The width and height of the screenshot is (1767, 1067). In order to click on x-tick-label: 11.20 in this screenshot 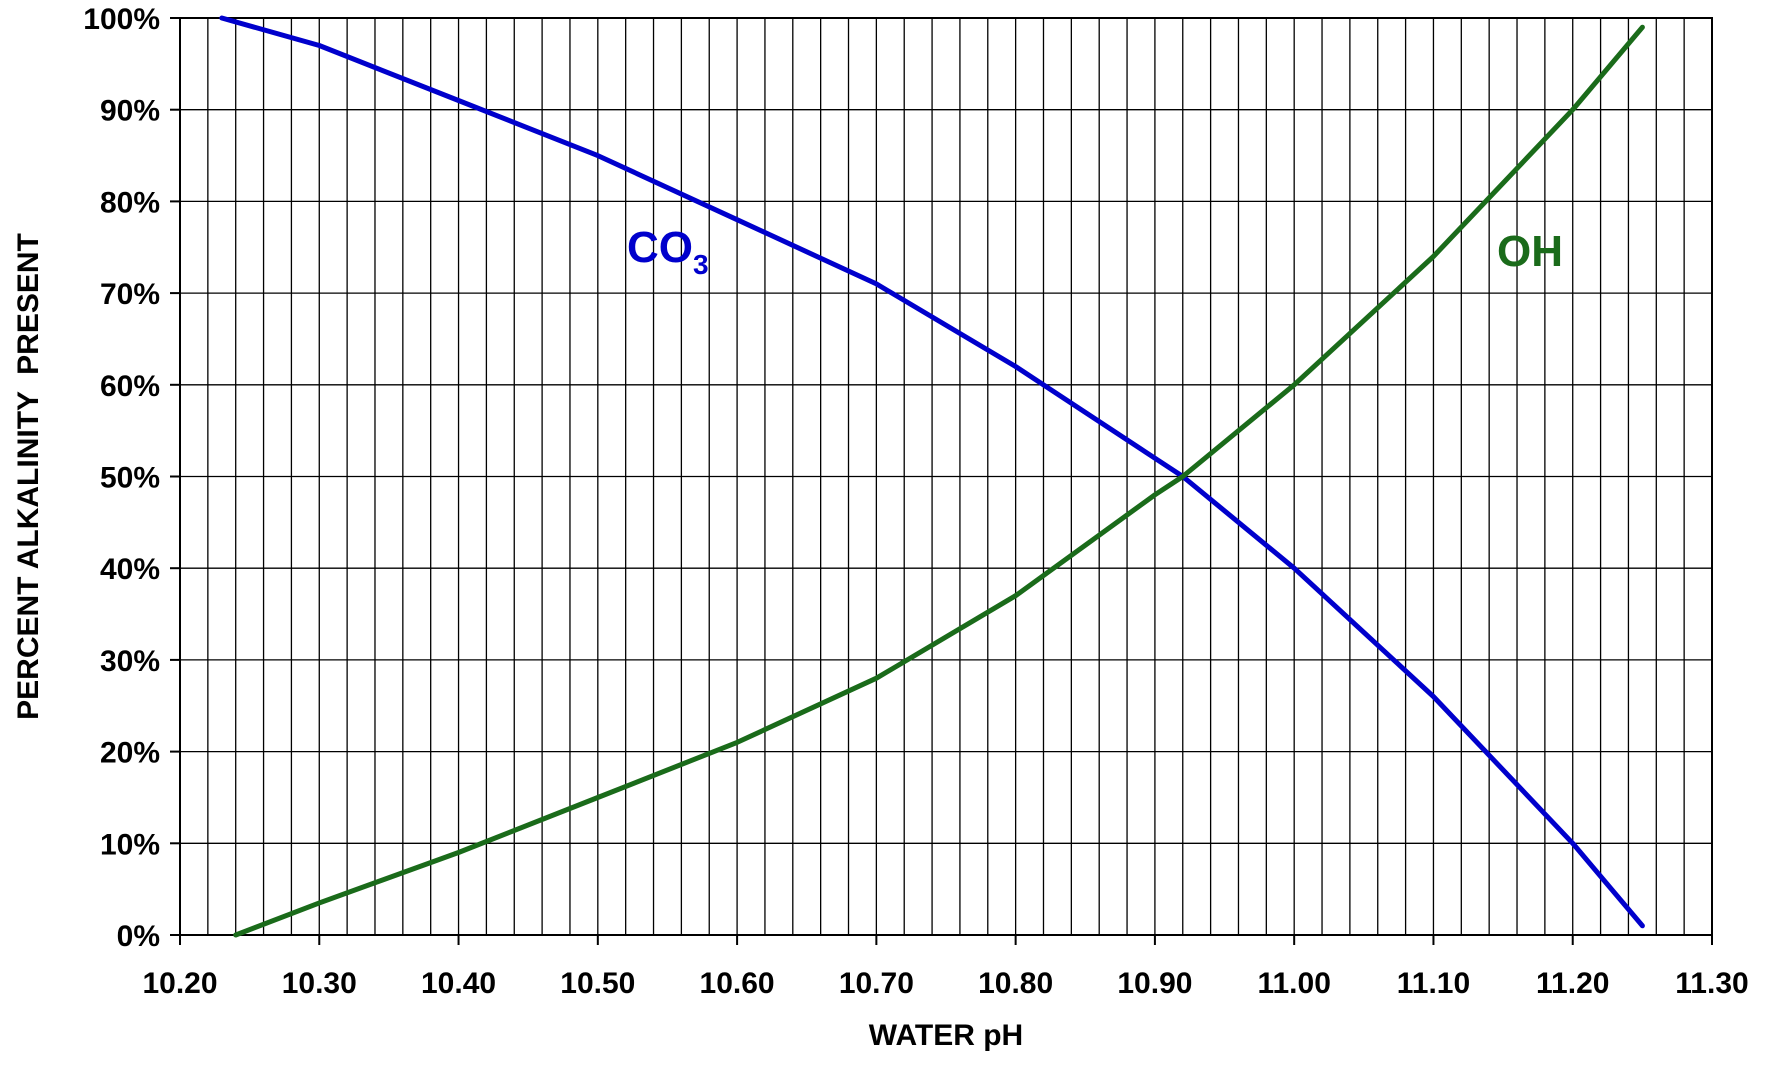, I will do `click(1572, 983)`.